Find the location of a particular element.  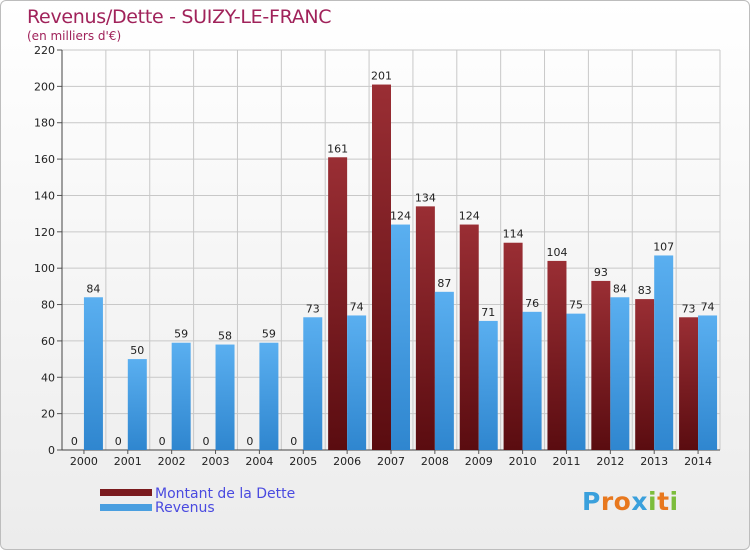

y-tick-label: 100 is located at coordinates (44, 268).